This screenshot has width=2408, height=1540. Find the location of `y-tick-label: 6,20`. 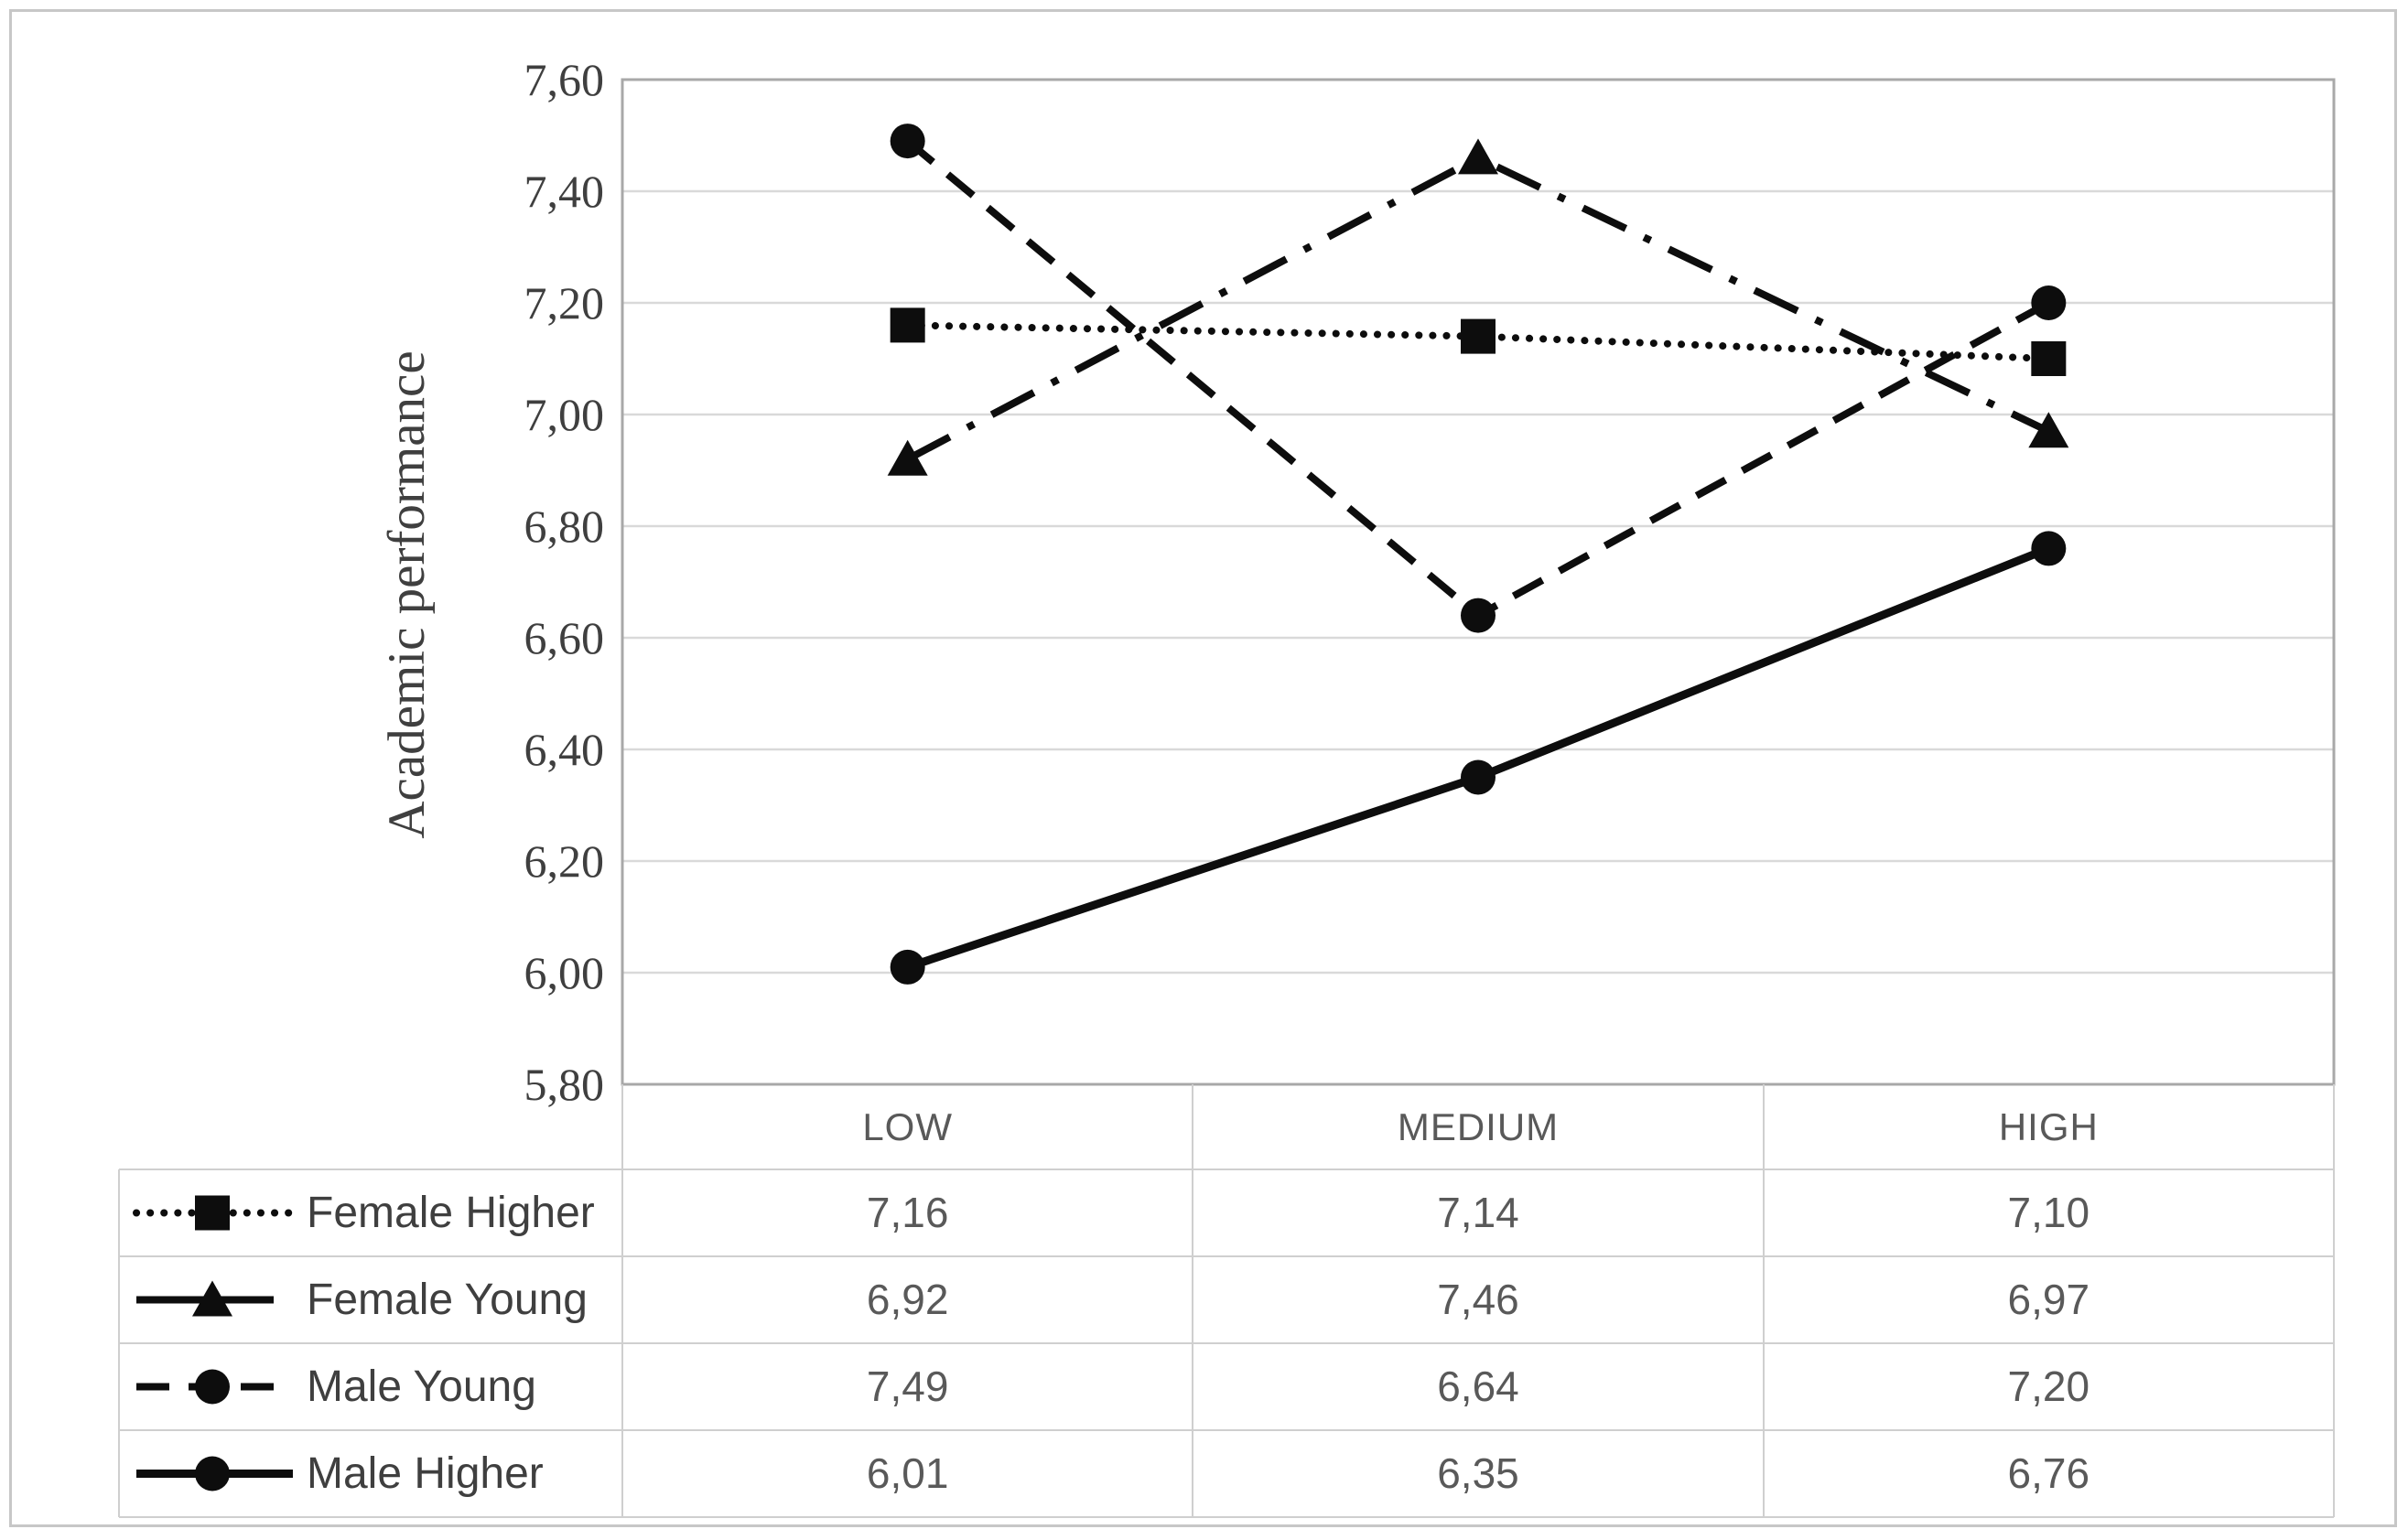

y-tick-label: 6,20 is located at coordinates (564, 861).